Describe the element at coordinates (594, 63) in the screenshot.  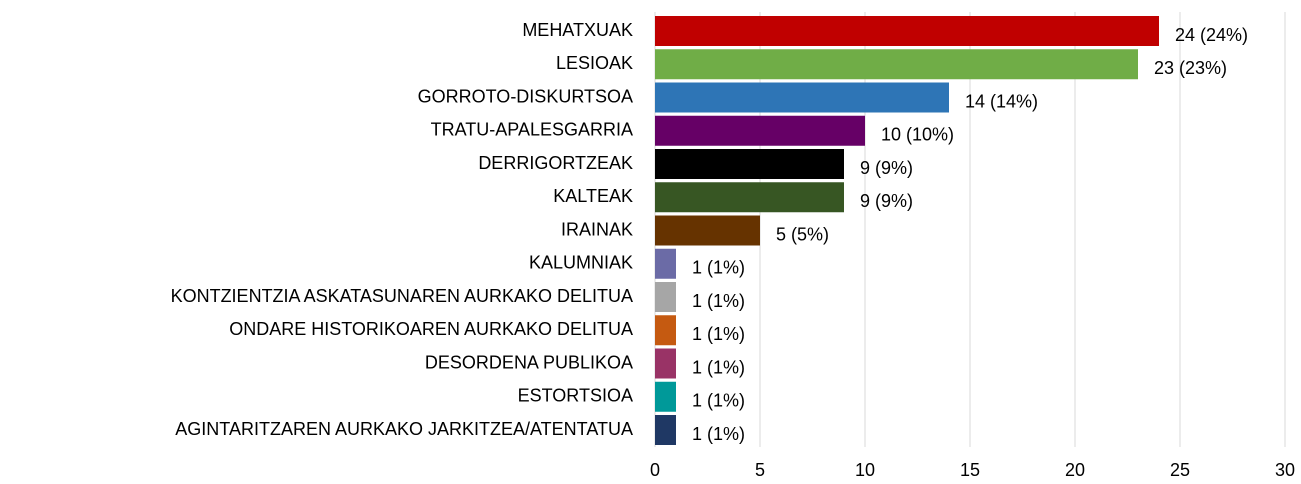
I see `y-tick-label: LESIOAK` at that location.